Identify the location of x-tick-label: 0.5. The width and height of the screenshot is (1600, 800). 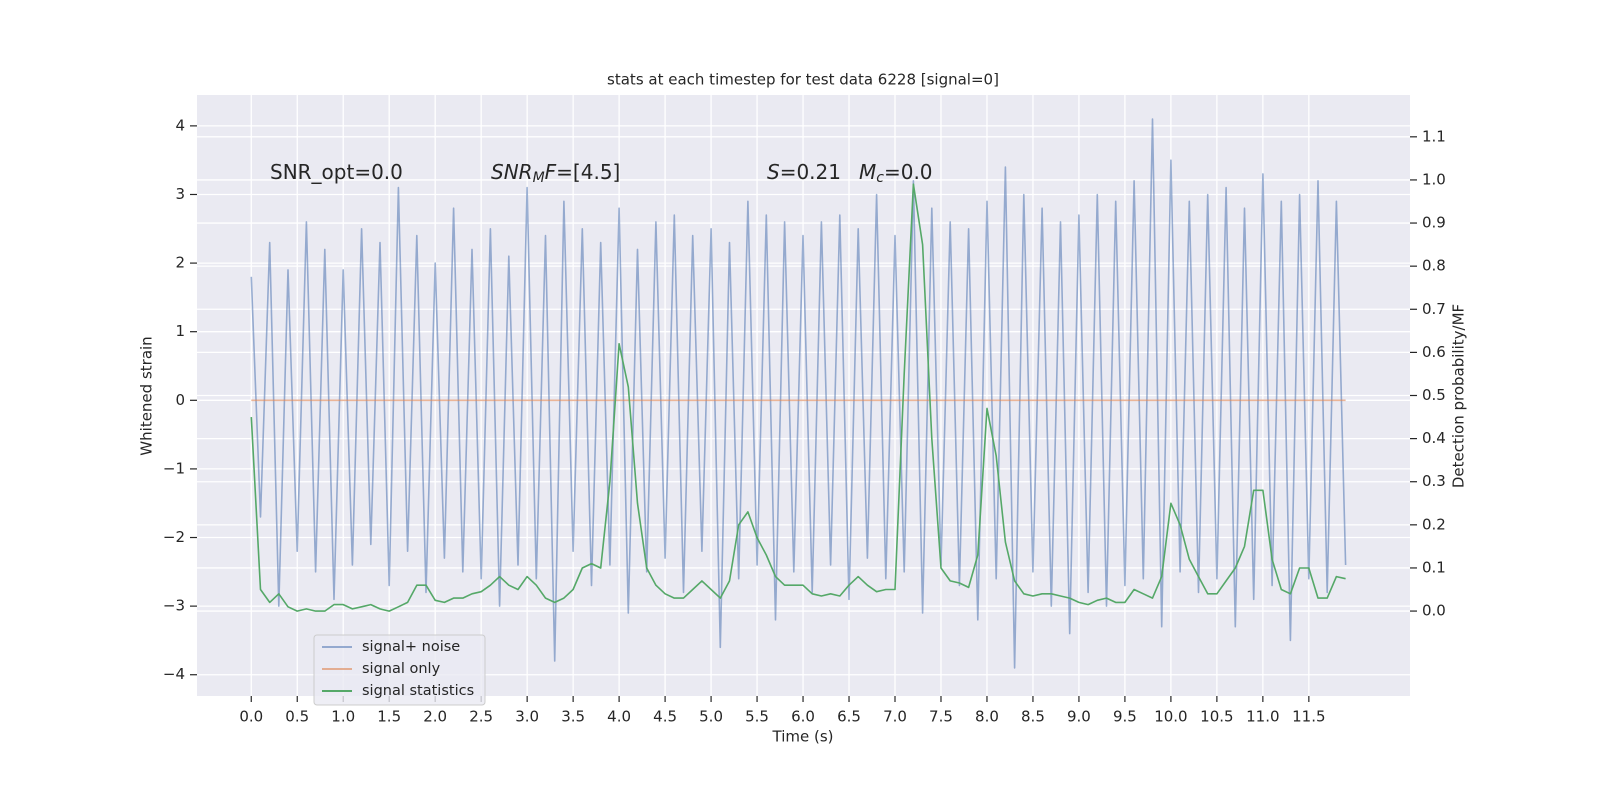
(297, 717).